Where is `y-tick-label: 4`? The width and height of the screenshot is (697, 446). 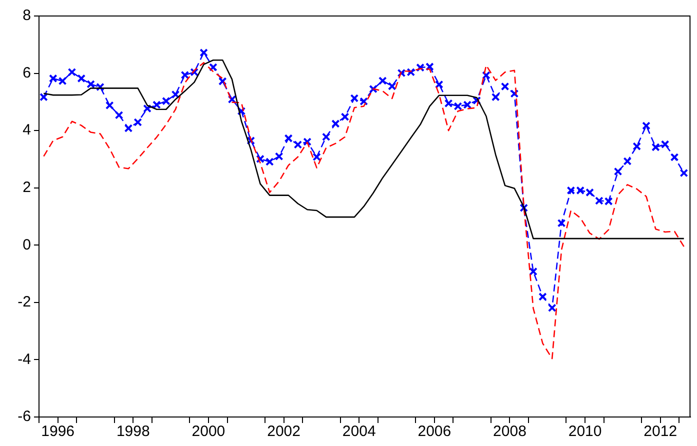
y-tick-label: 4 is located at coordinates (26, 130).